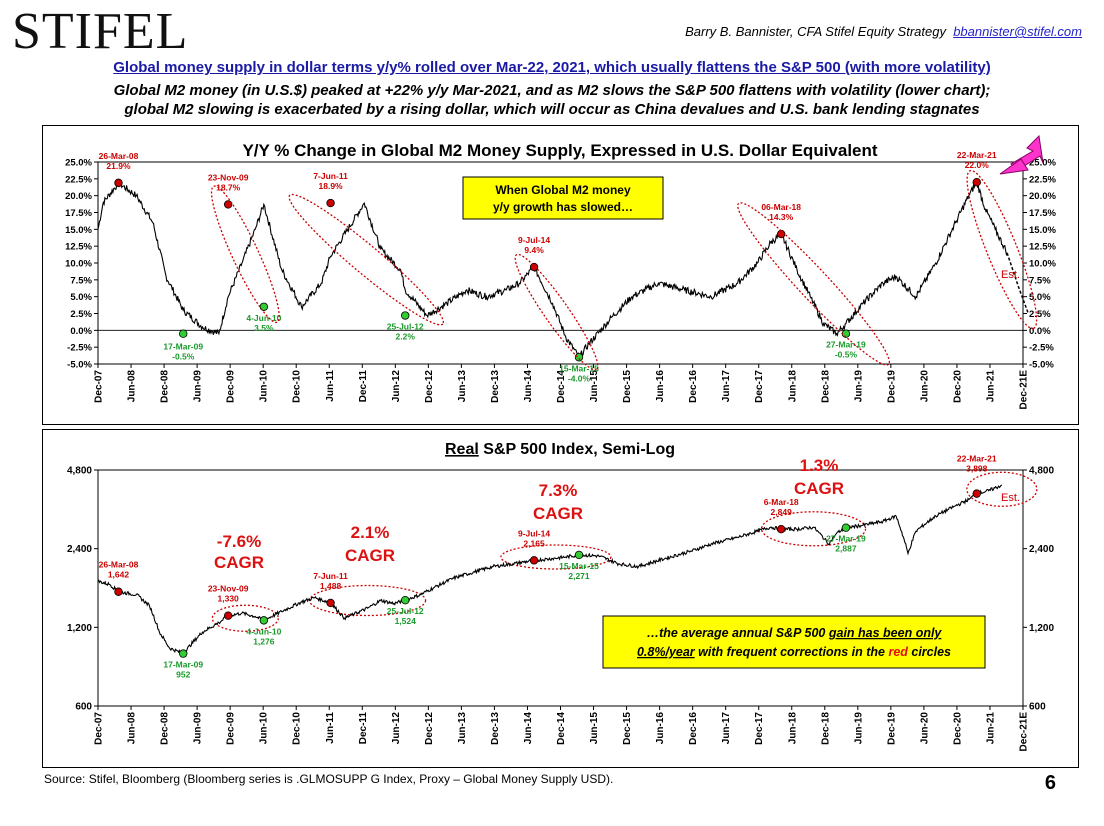 The height and width of the screenshot is (826, 1104). What do you see at coordinates (819, 477) in the screenshot?
I see `cagr-label-4: 1.3% CAGR` at bounding box center [819, 477].